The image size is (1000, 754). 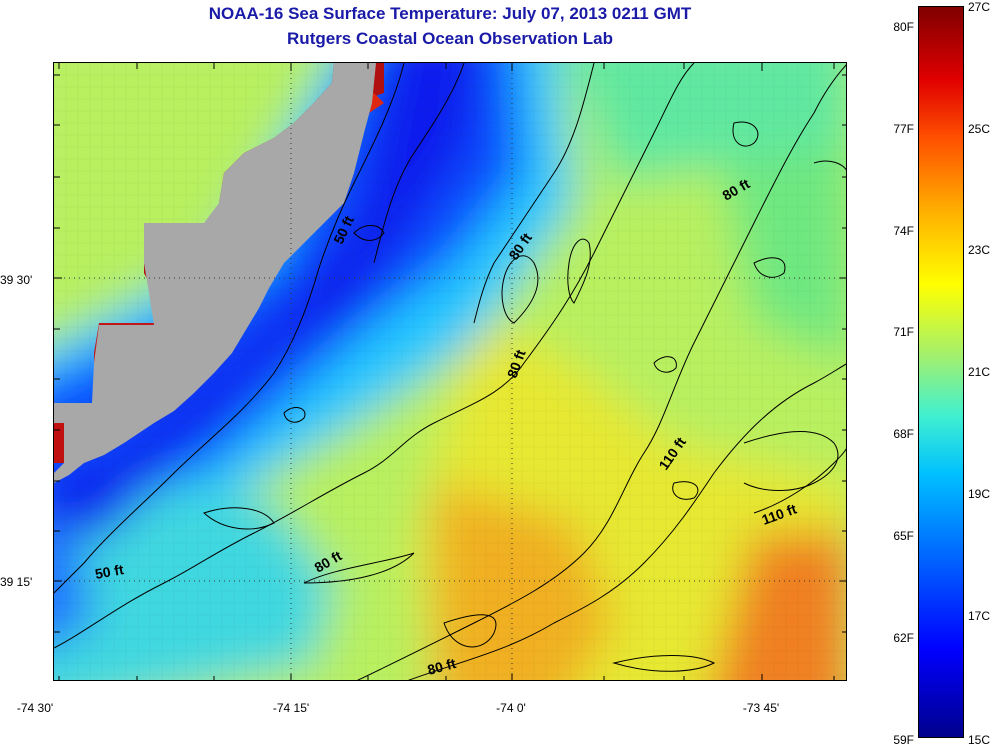 I want to click on colorbar-label-21c: 21C, so click(x=979, y=372).